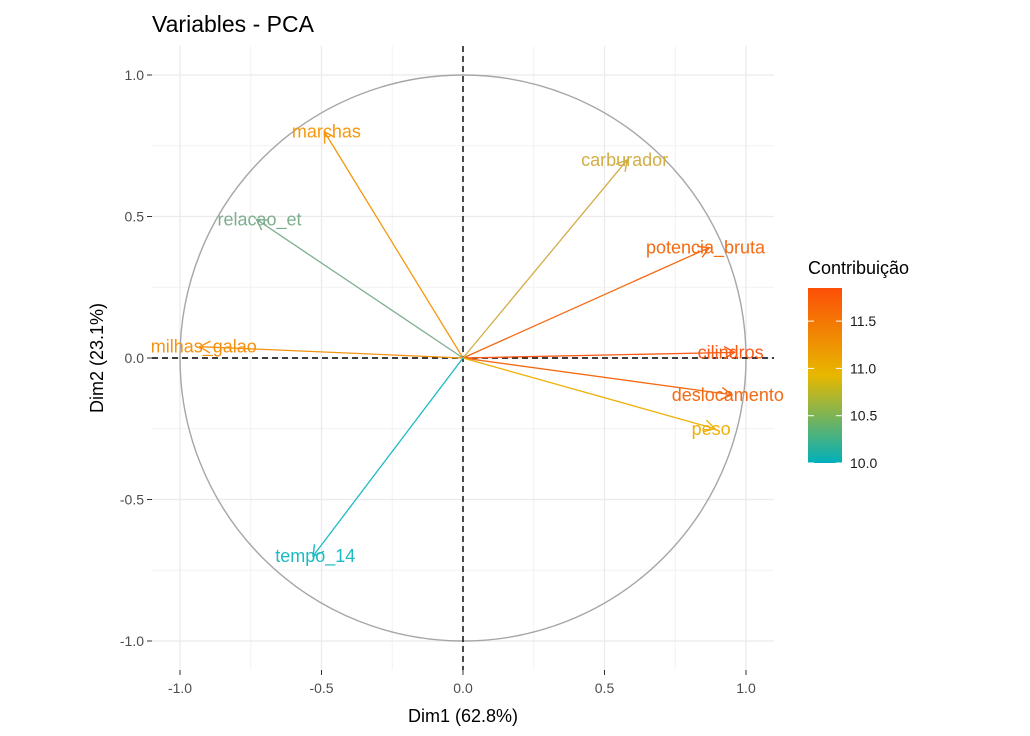 This screenshot has width=1030, height=736. I want to click on variable-milhas-galao: milhas_galao, so click(307, 348).